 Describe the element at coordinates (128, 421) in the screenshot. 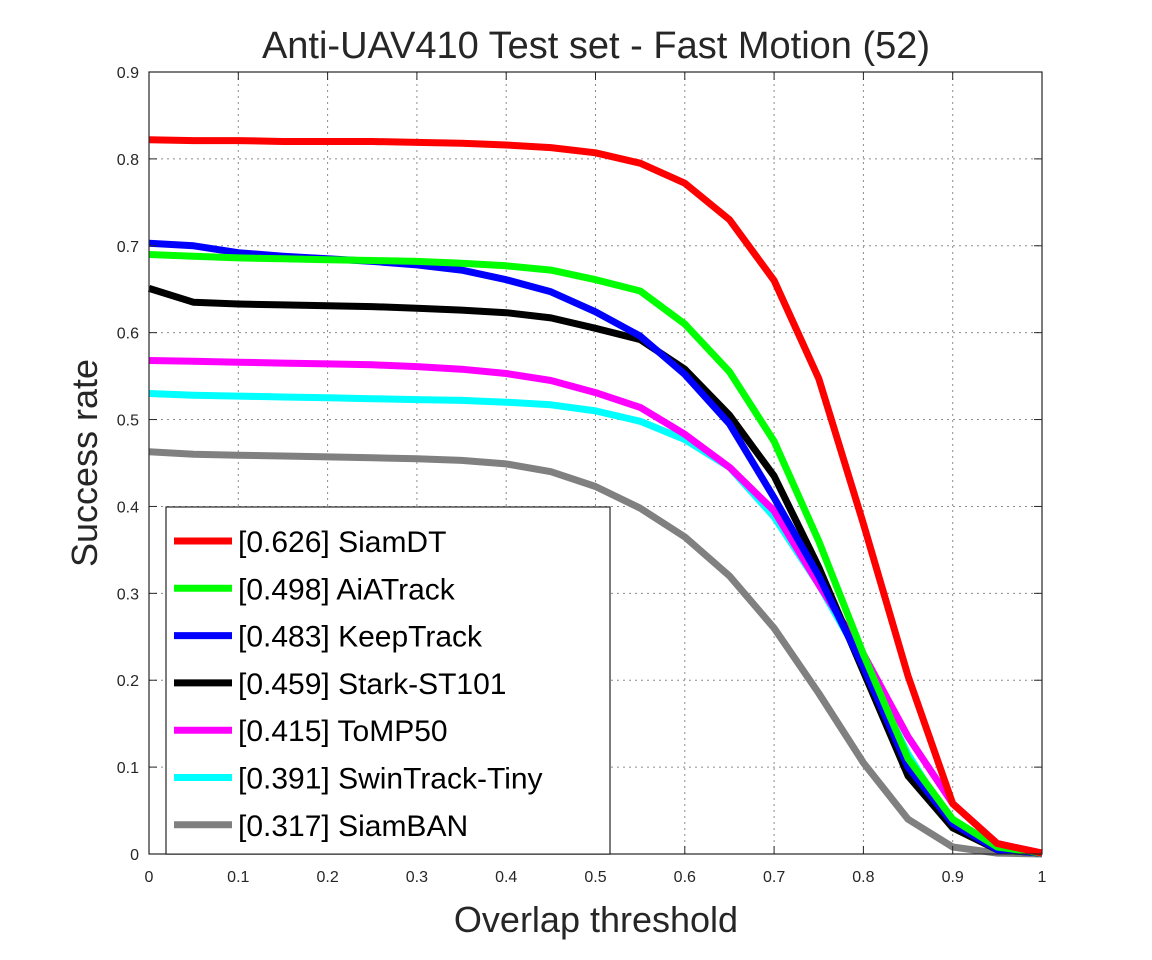

I see `y-tick-label: 0.5` at that location.